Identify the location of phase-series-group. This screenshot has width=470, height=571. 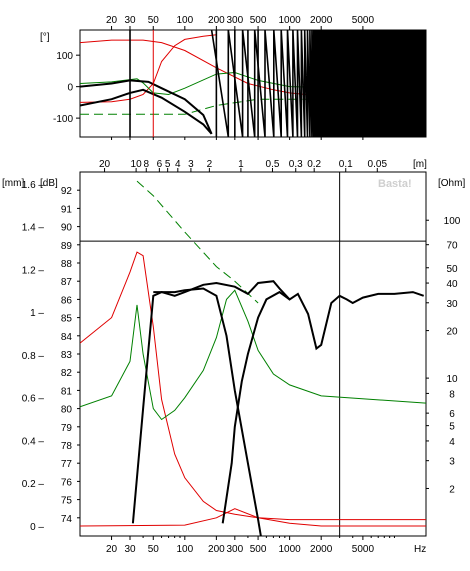
(253, 83).